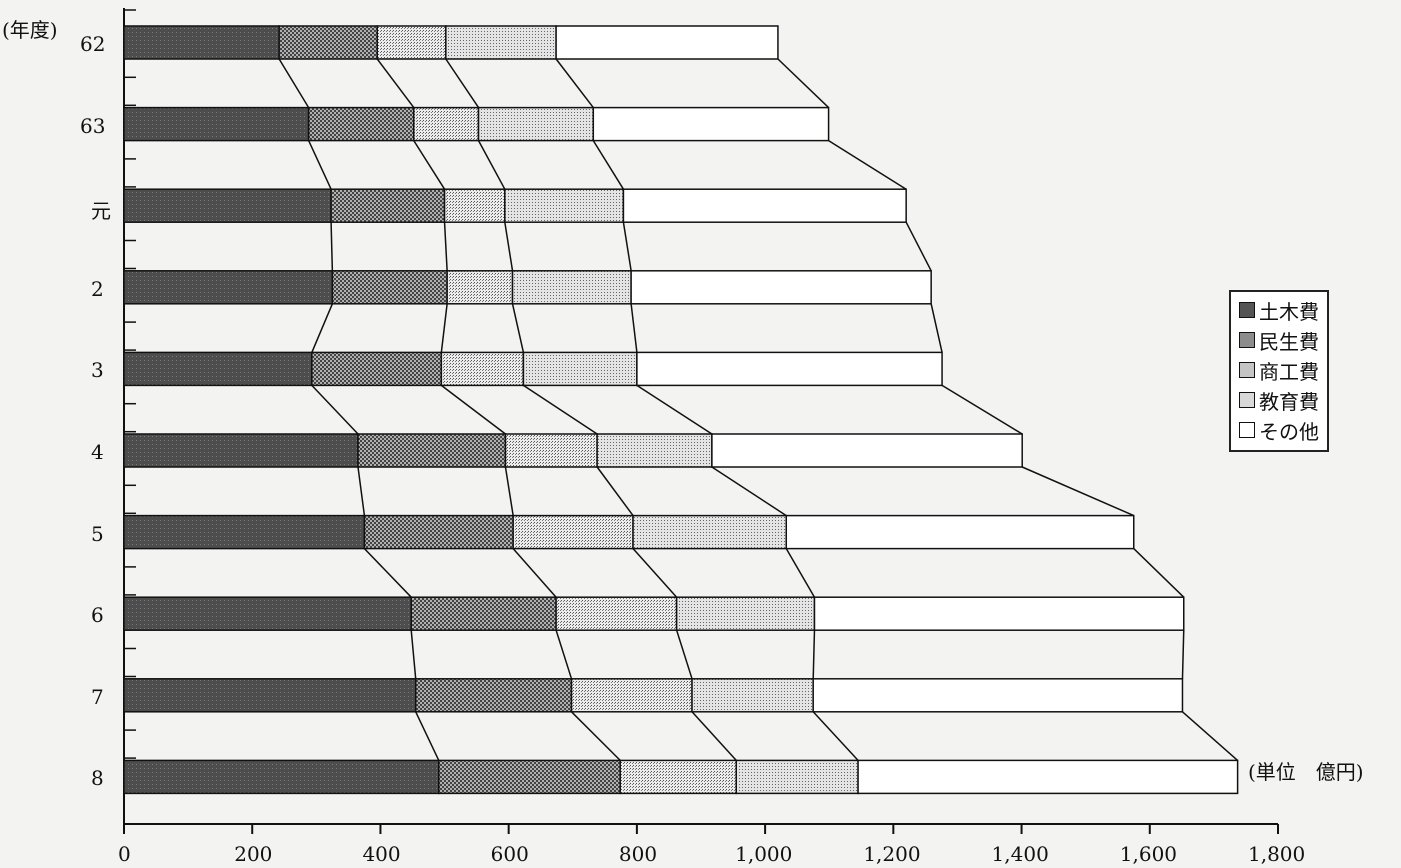 This screenshot has height=868, width=1401. I want to click on y-tick-label: 7, so click(97, 696).